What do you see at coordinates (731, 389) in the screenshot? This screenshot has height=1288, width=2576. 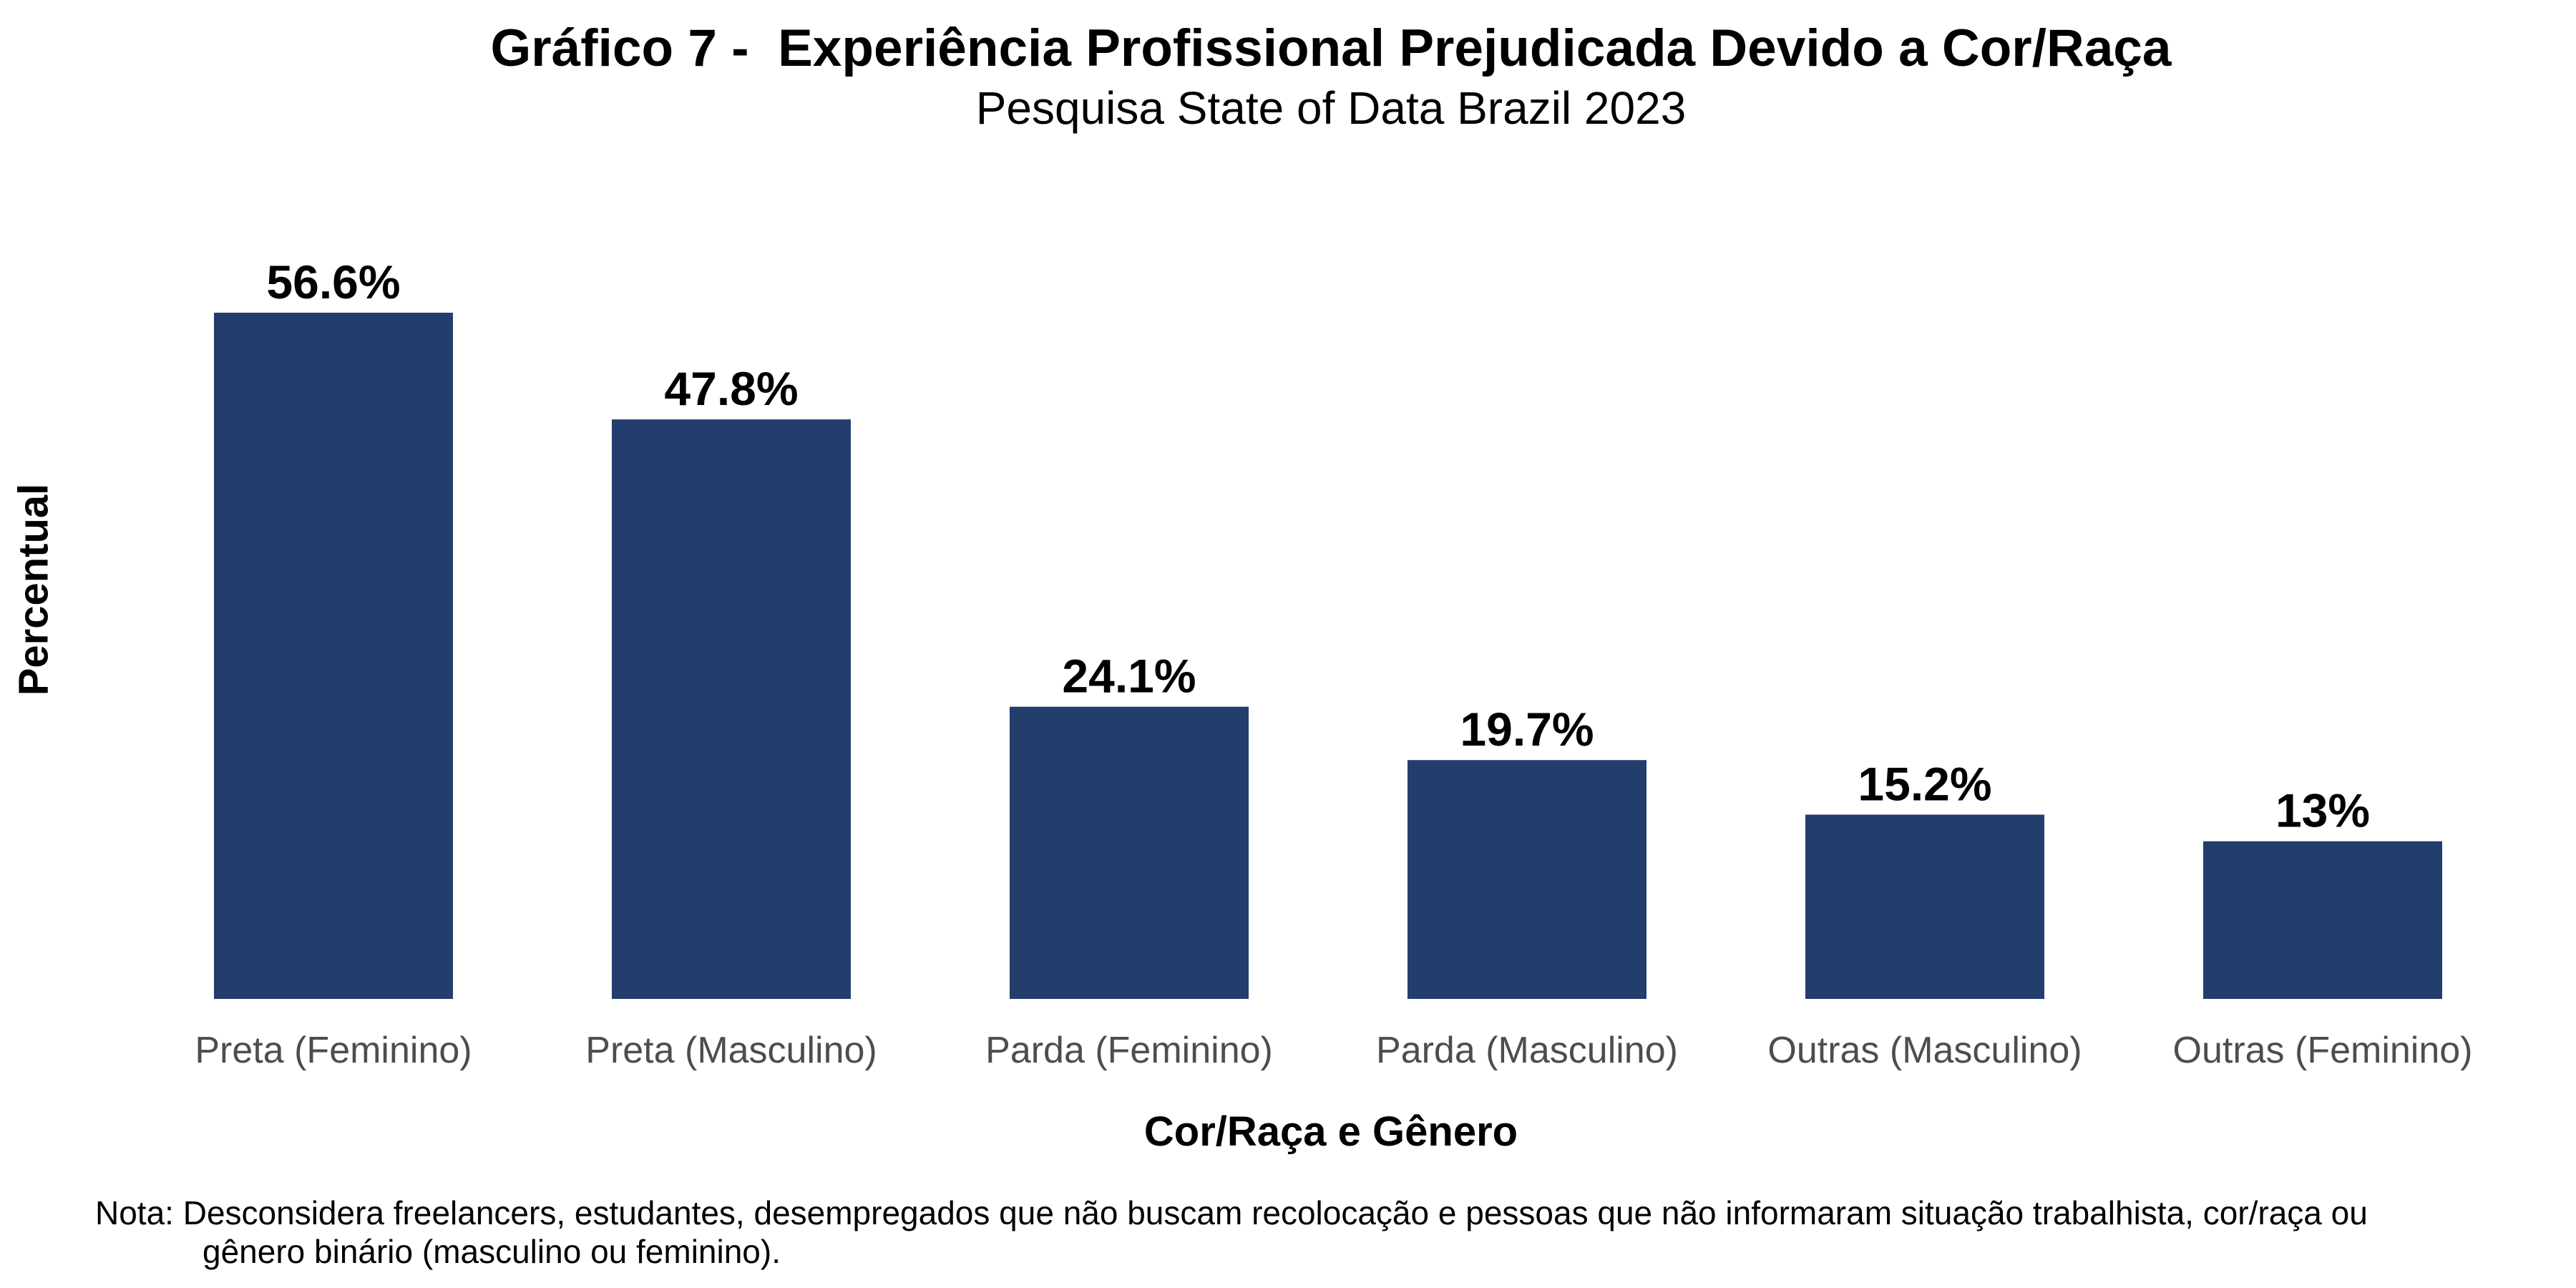 I see `data-label-2: 47.8%` at bounding box center [731, 389].